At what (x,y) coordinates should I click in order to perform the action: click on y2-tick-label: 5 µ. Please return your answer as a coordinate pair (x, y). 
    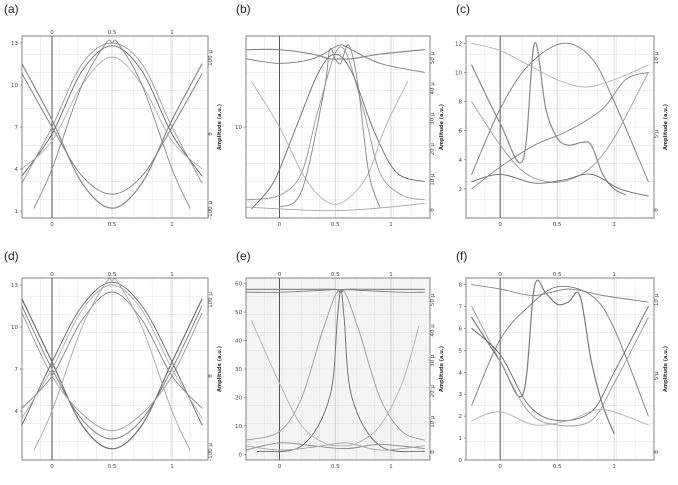
    Looking at the image, I should click on (657, 133).